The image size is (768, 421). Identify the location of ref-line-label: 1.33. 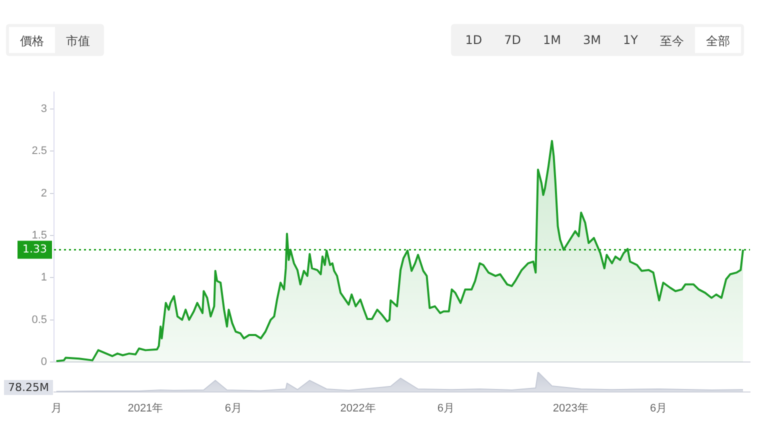
(35, 249).